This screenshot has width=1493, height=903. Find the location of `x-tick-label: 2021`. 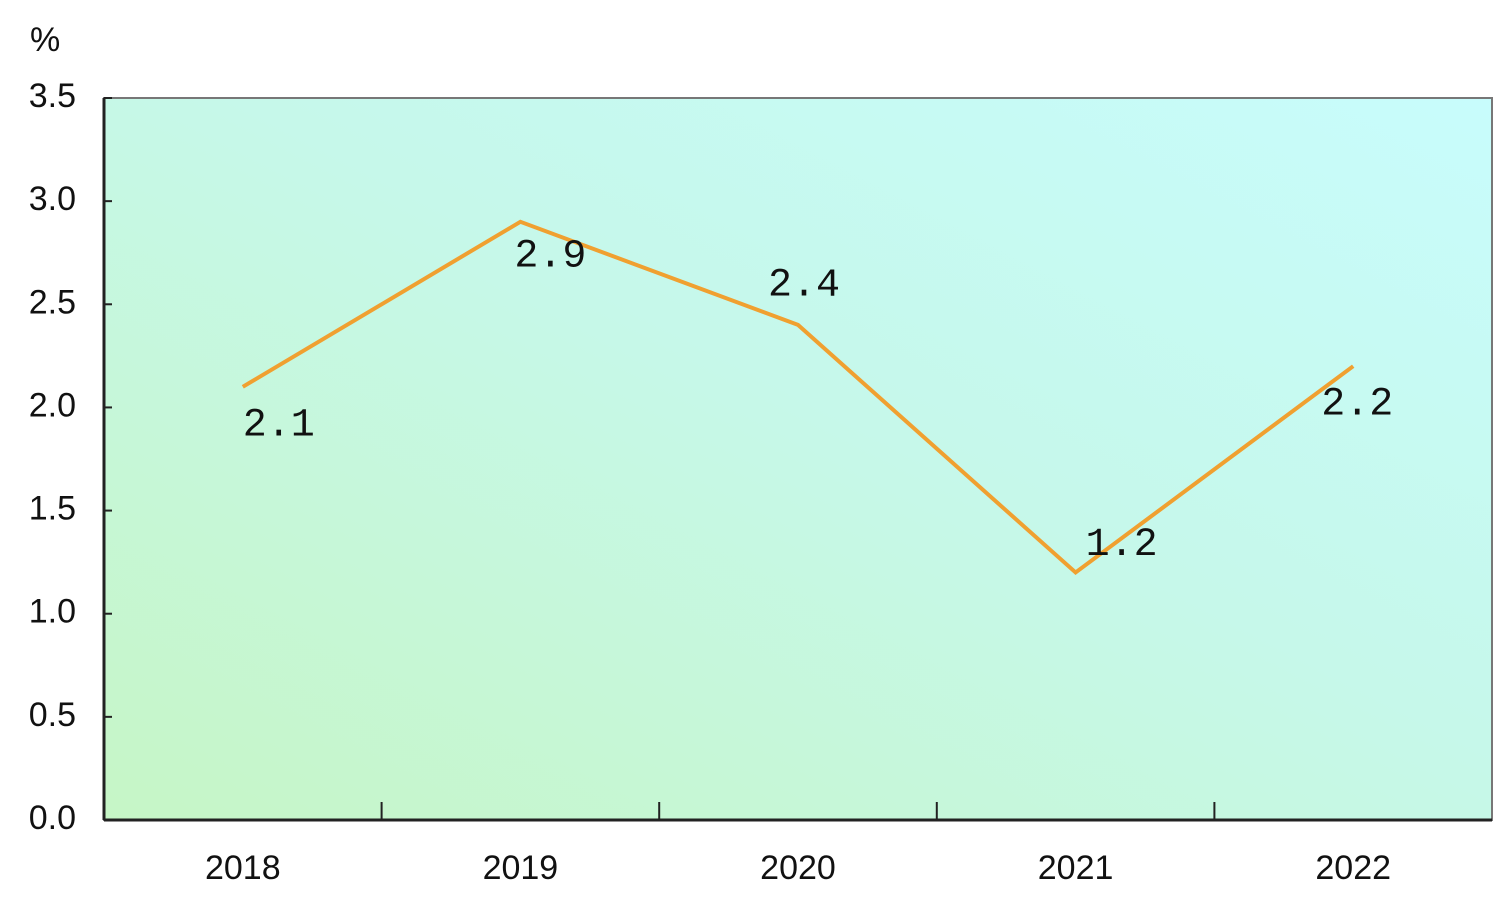

x-tick-label: 2021 is located at coordinates (1076, 868).